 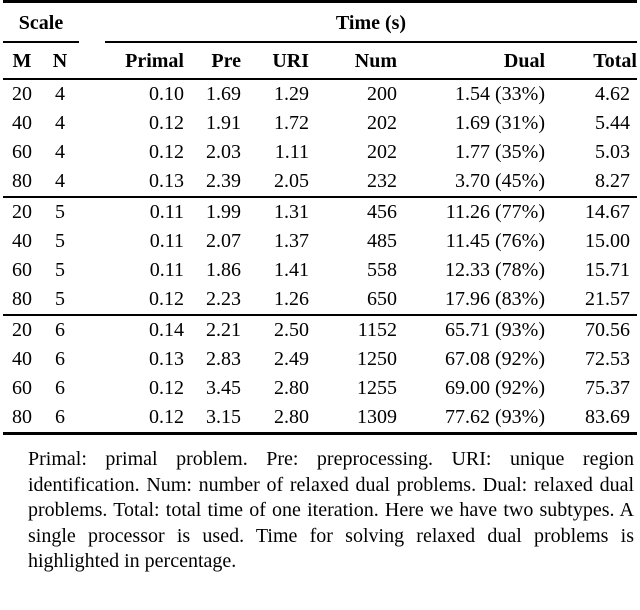 What do you see at coordinates (320, 94) in the screenshot?
I see `table-row: 20 4 0.10 1.69 1.29 200 1.54 (33%) 4.62` at bounding box center [320, 94].